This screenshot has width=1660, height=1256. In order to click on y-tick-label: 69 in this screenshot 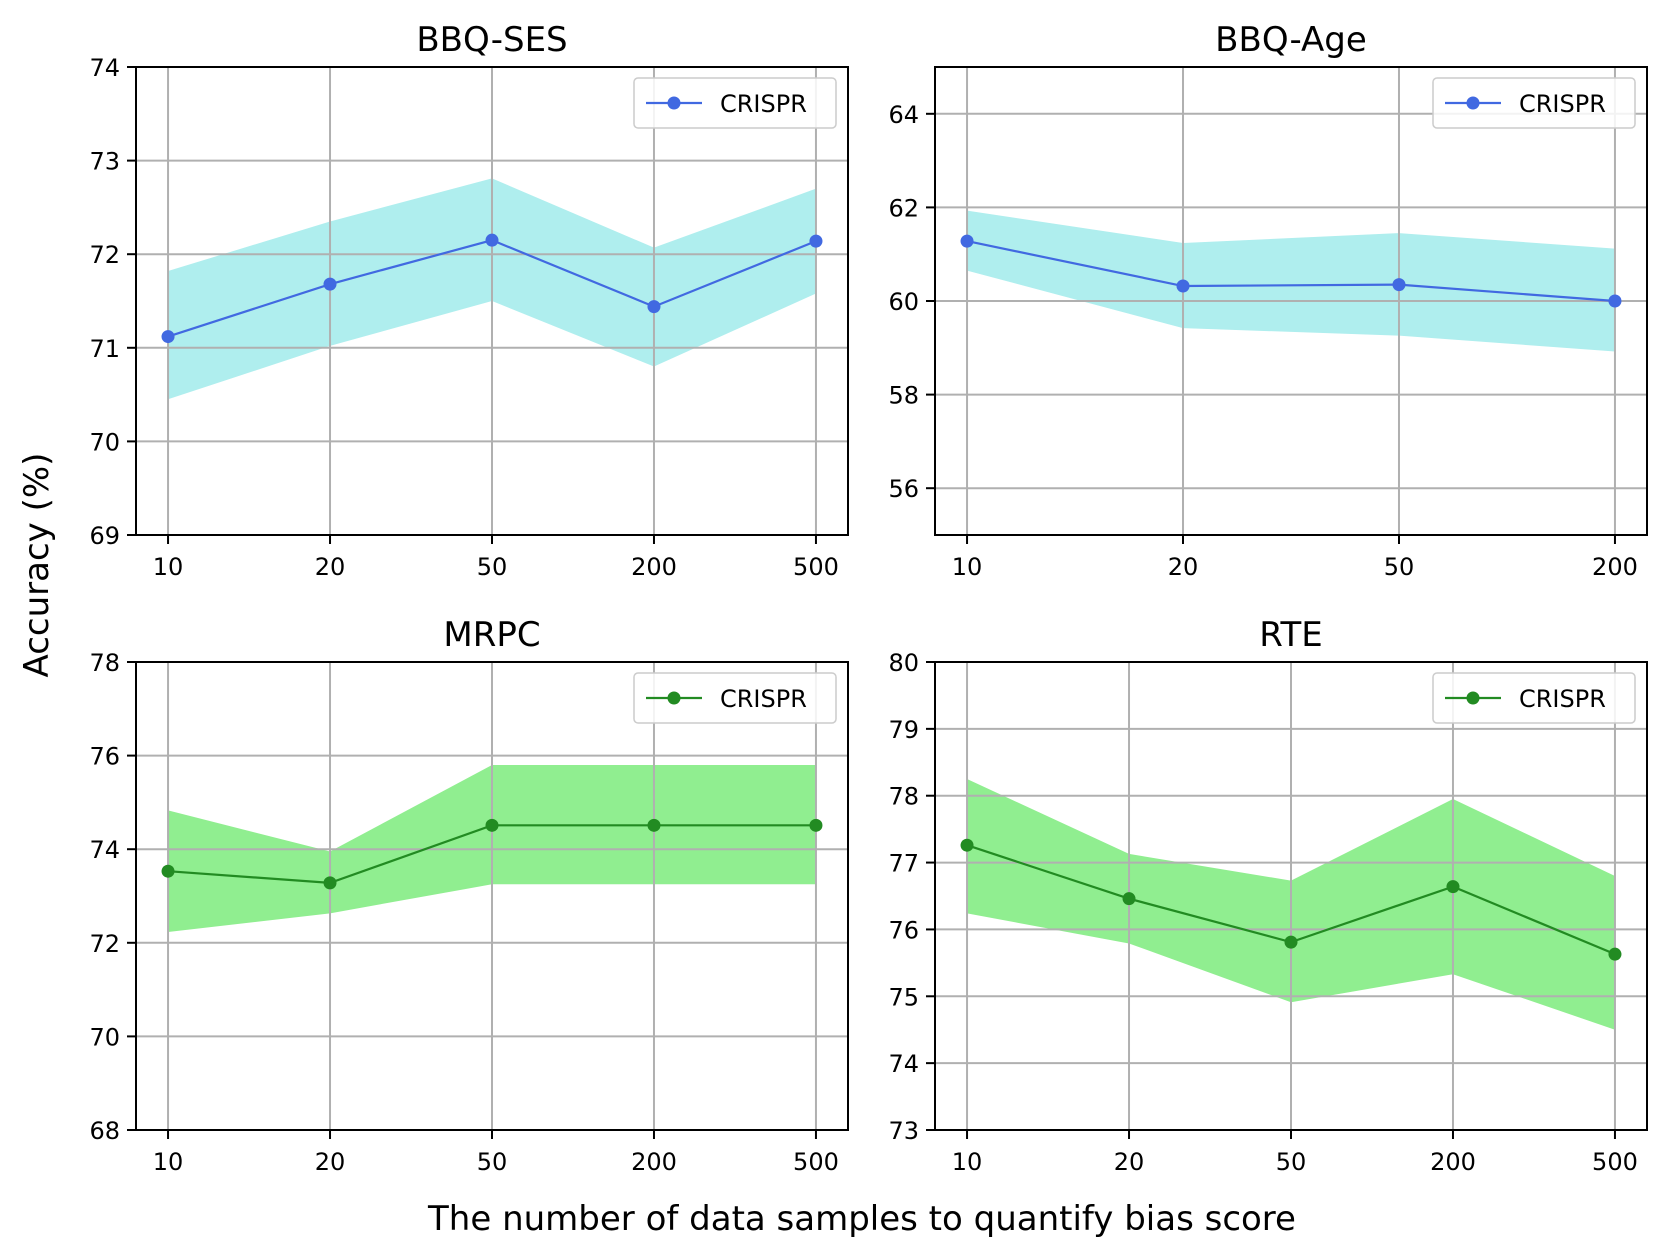, I will do `click(104, 536)`.